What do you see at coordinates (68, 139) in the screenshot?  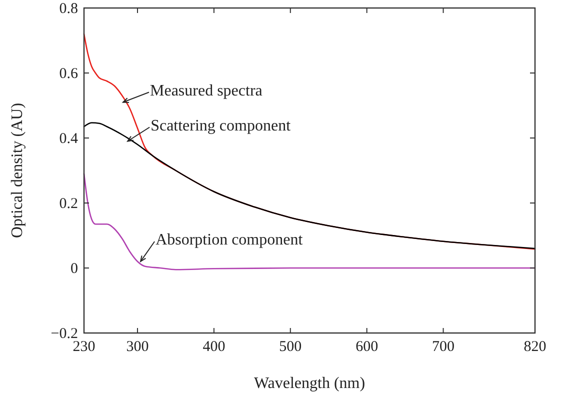 I see `y-tick-label: 0.4` at bounding box center [68, 139].